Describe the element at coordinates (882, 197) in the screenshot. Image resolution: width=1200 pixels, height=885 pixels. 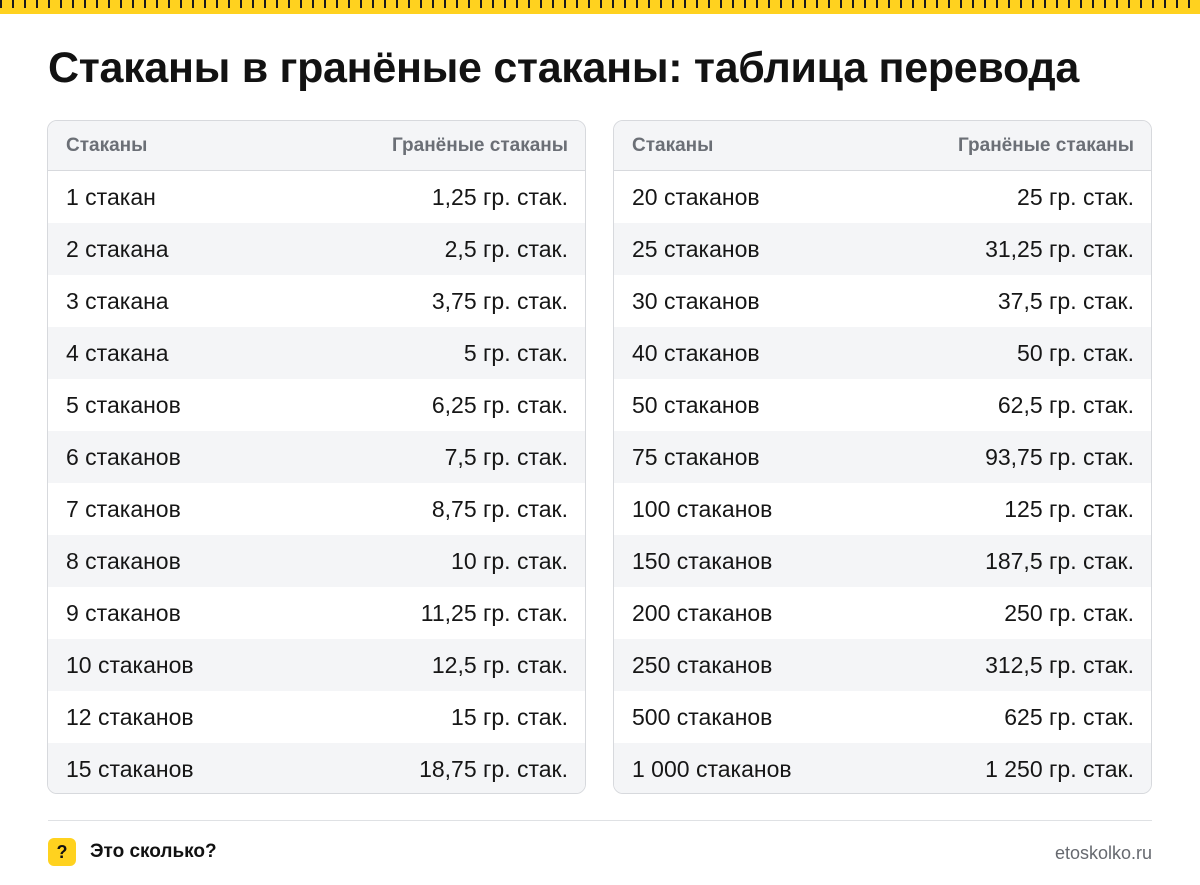
I see `table-row: 20 стаканов 25 гр. стак.` at that location.